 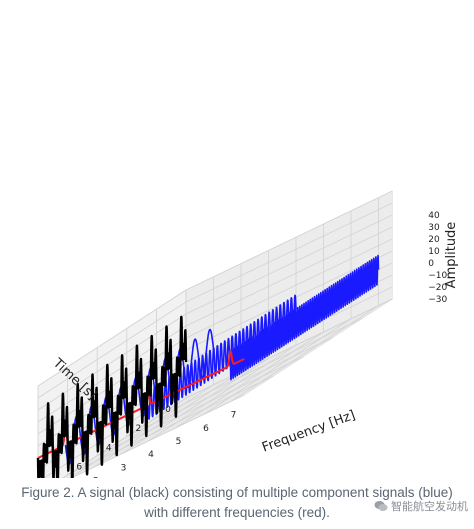 What do you see at coordinates (431, 264) in the screenshot?
I see `z-tick-label: 0` at bounding box center [431, 264].